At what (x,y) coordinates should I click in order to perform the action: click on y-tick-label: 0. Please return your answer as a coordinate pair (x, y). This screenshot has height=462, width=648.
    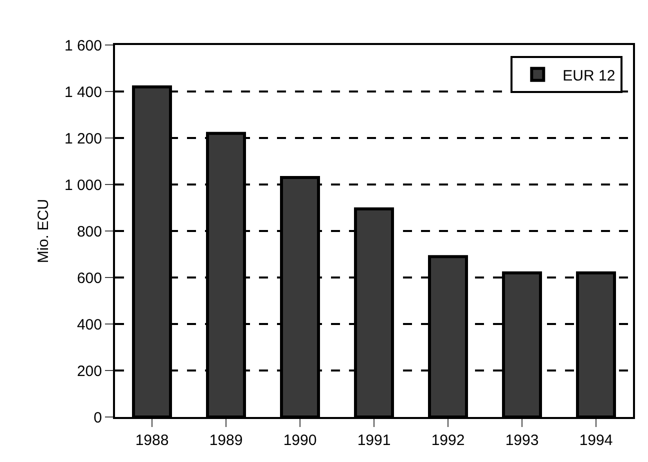
    Looking at the image, I should click on (98, 417).